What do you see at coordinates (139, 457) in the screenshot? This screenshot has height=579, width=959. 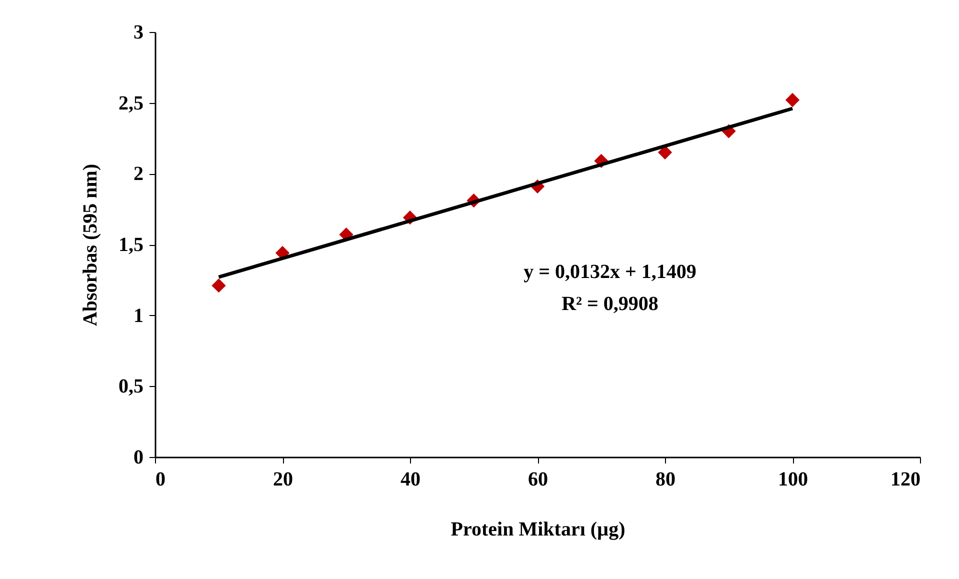 I see `y-tick-label: 0` at bounding box center [139, 457].